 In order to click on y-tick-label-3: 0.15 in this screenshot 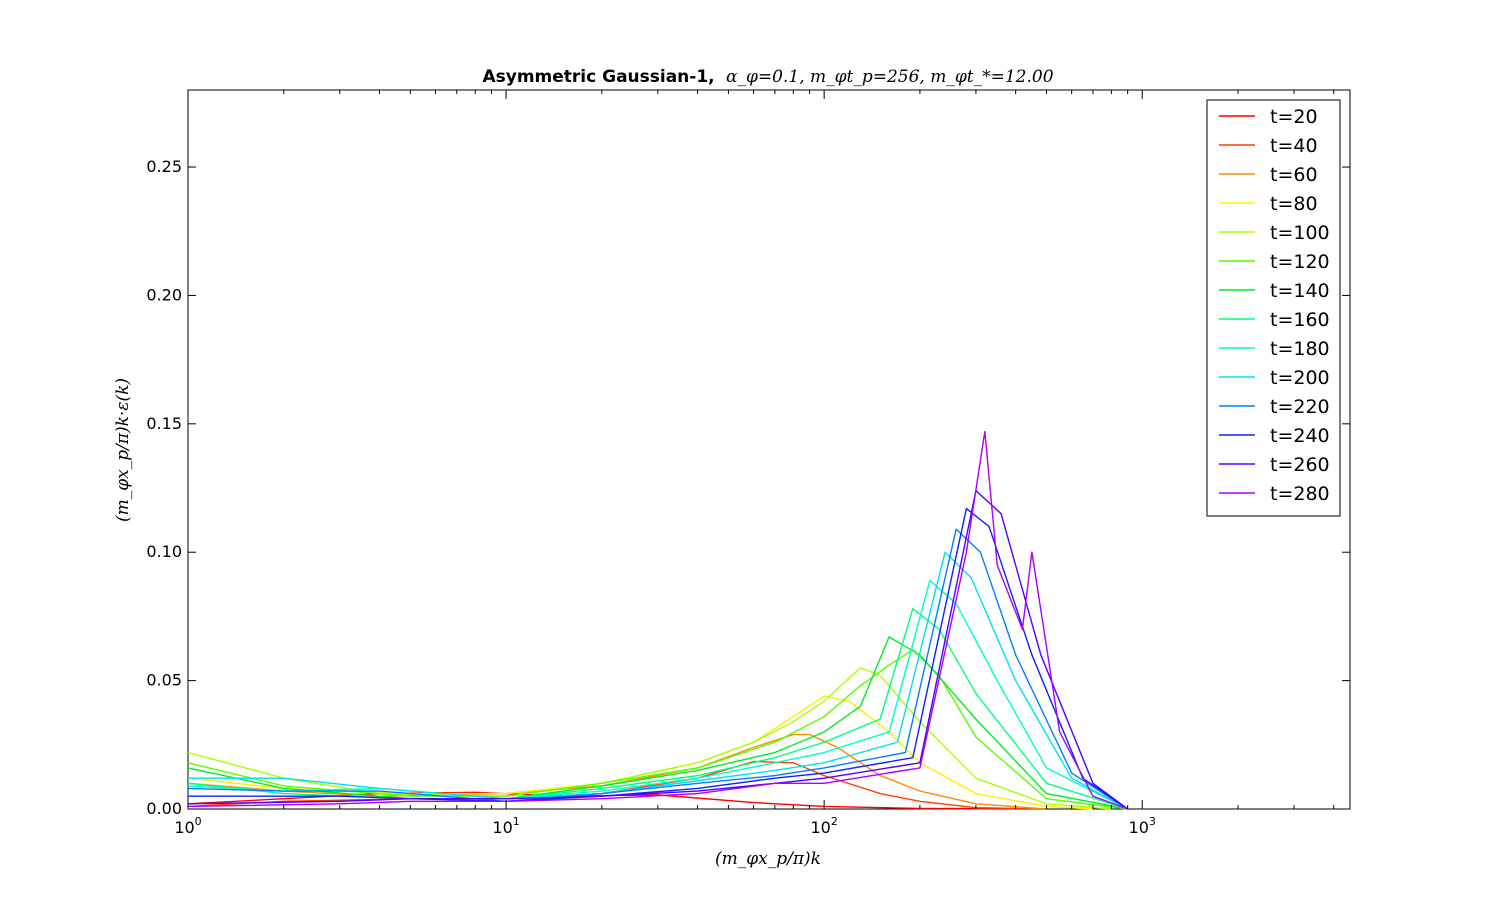, I will do `click(164, 423)`.